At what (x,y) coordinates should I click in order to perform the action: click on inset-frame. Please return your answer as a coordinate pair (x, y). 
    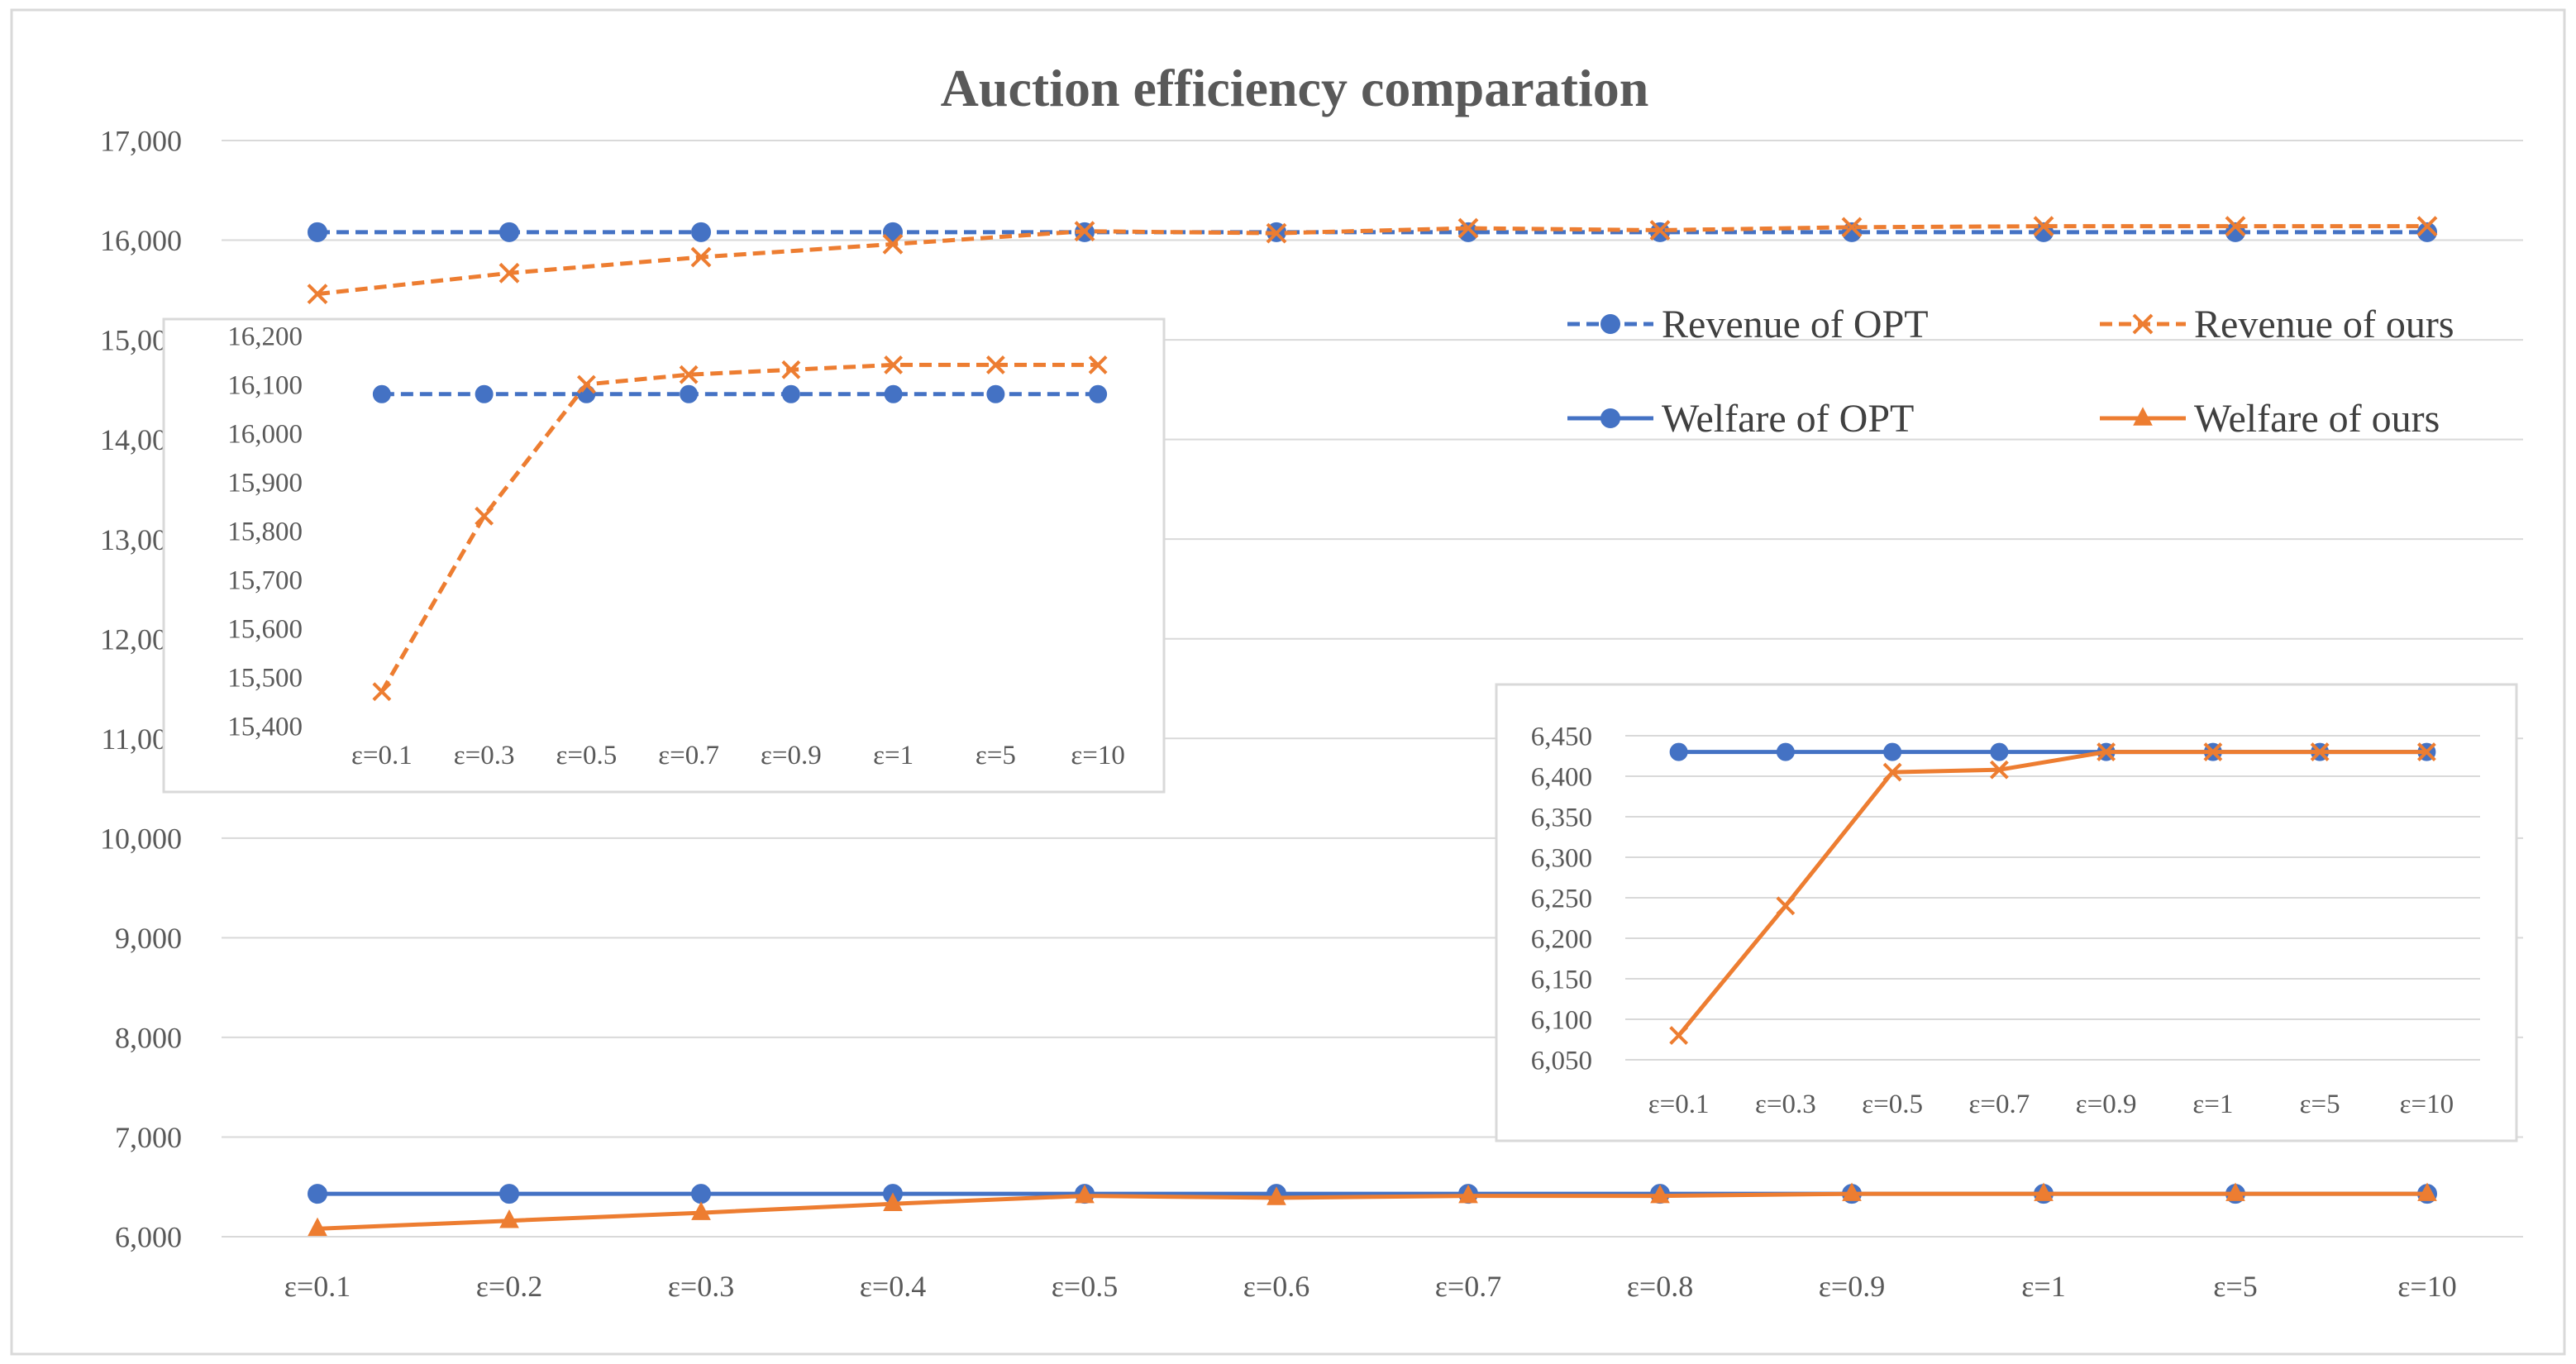
    Looking at the image, I should click on (664, 555).